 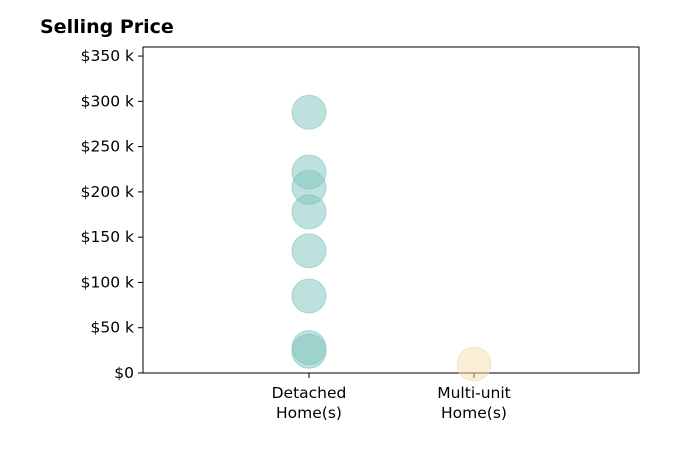 What do you see at coordinates (107, 282) in the screenshot?
I see `y-tick-label: $100 k` at bounding box center [107, 282].